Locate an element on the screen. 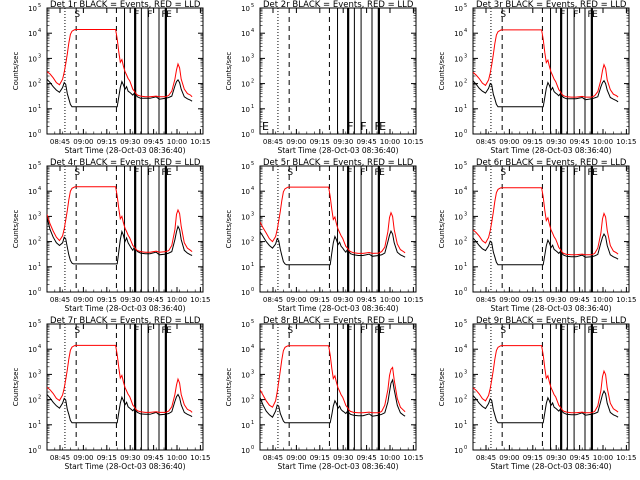  x-tick-label: 09:00 is located at coordinates (83, 300).